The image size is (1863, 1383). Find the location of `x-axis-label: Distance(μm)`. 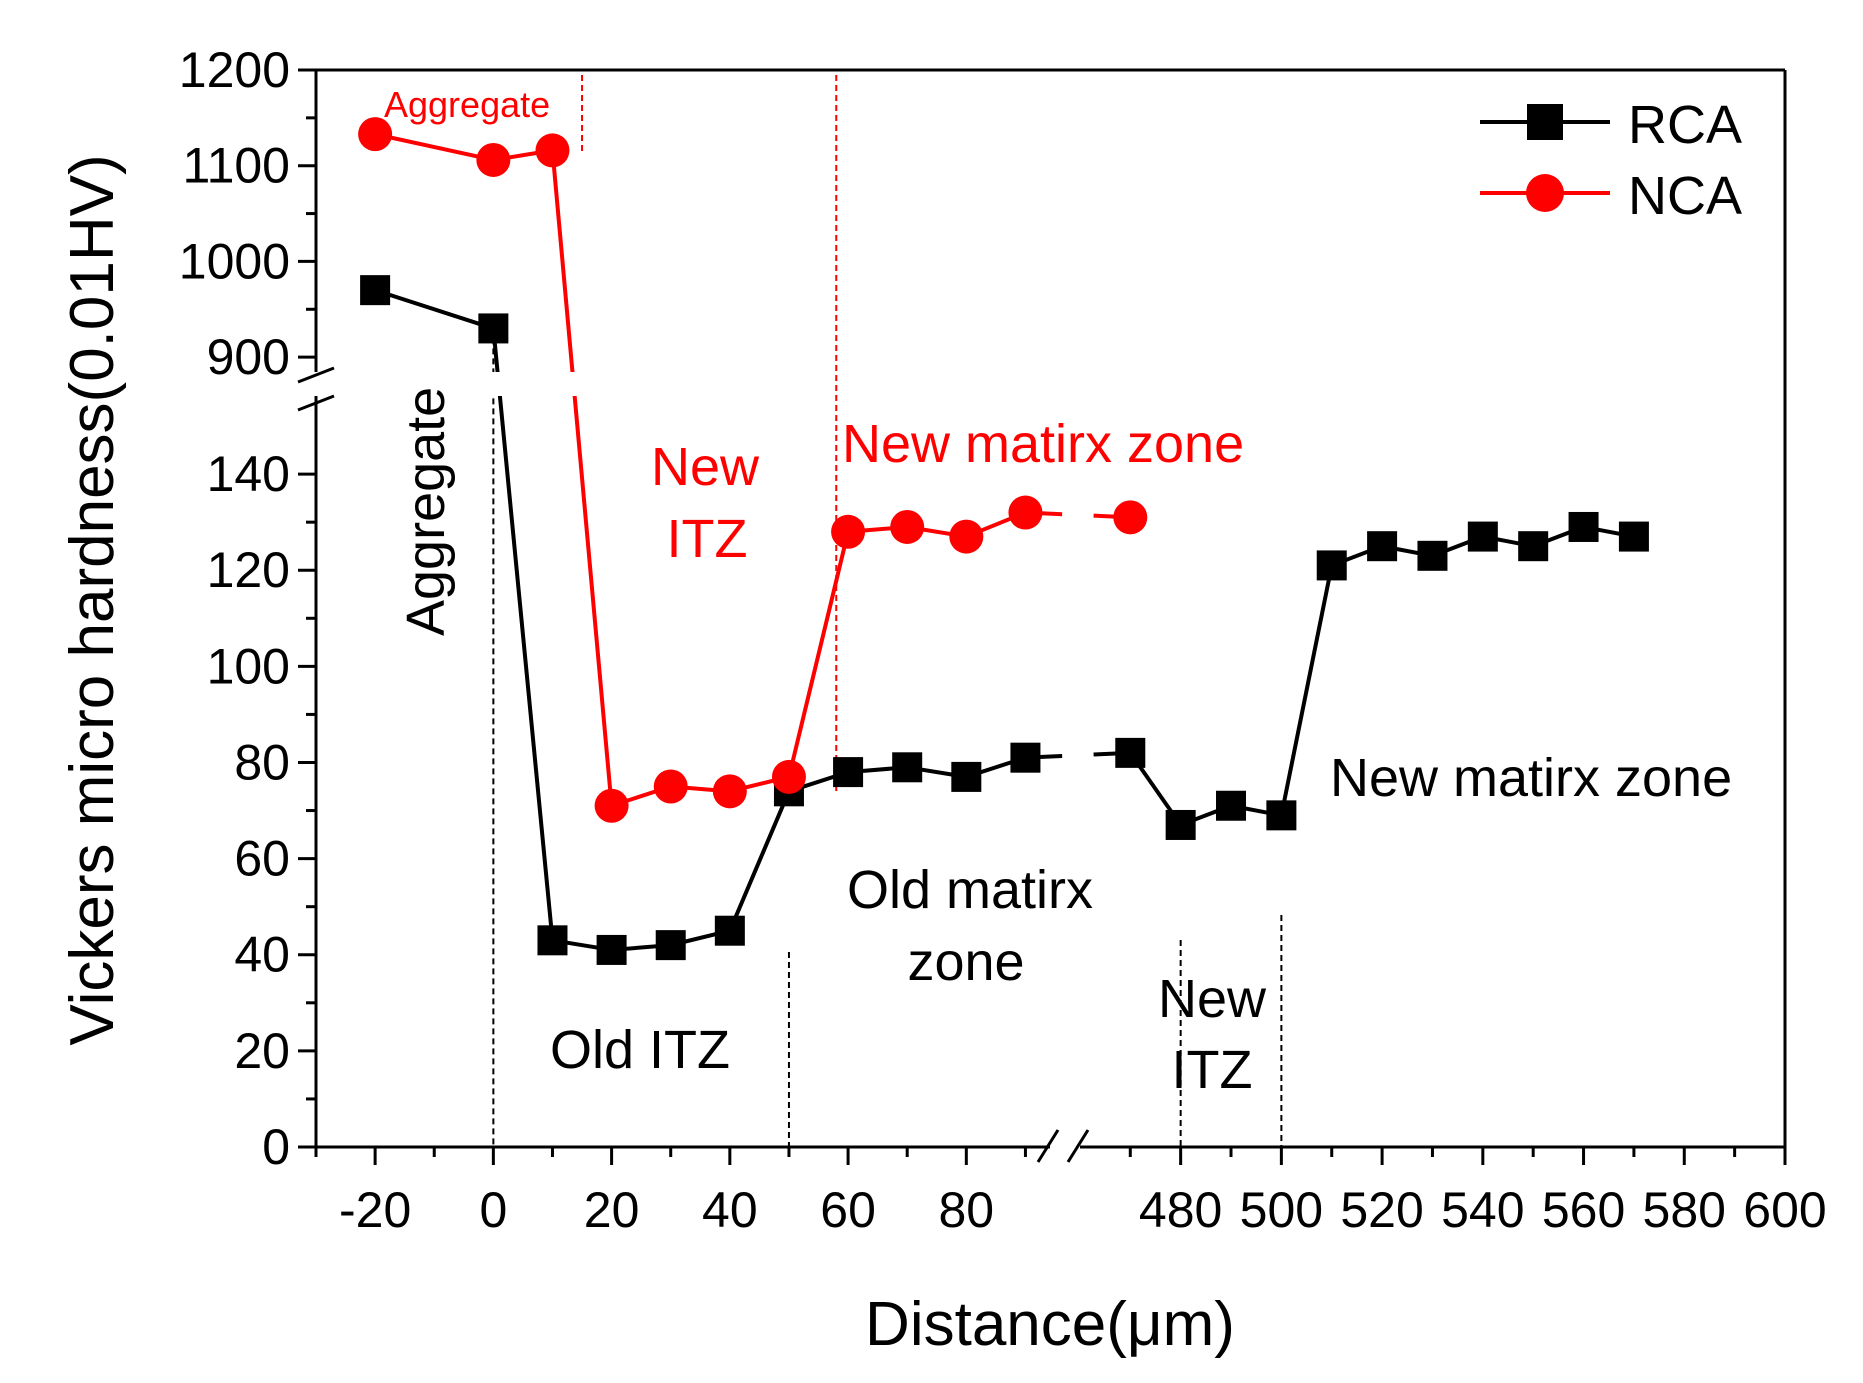

x-axis-label: Distance(μm) is located at coordinates (1050, 1324).